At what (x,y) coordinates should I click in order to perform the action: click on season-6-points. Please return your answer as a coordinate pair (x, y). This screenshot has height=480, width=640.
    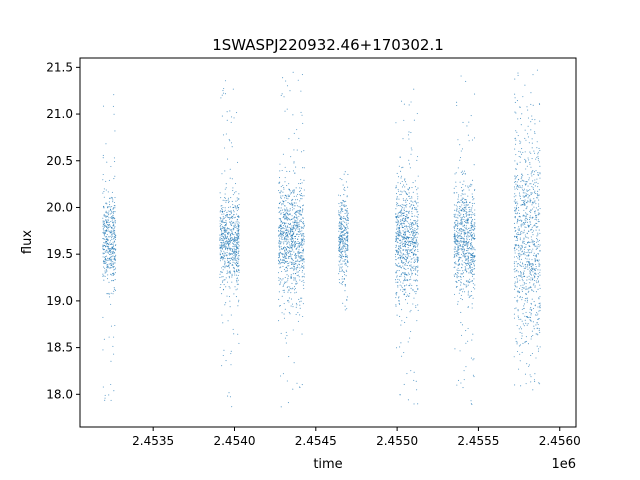
    Looking at the image, I should click on (464, 240).